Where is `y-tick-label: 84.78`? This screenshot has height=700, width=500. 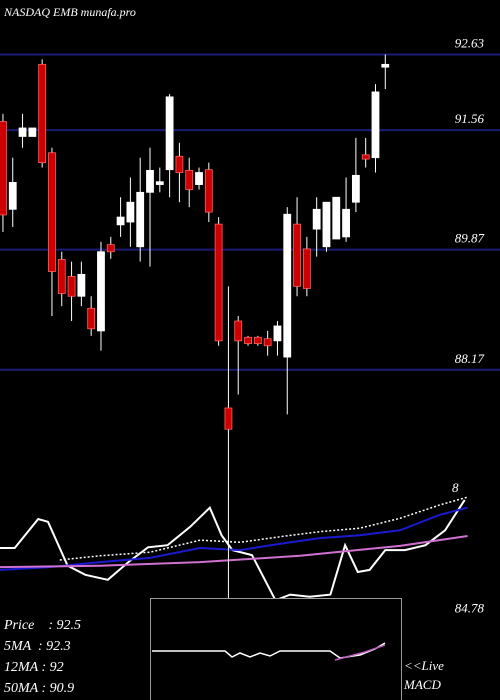
y-tick-label: 84.78 is located at coordinates (470, 607).